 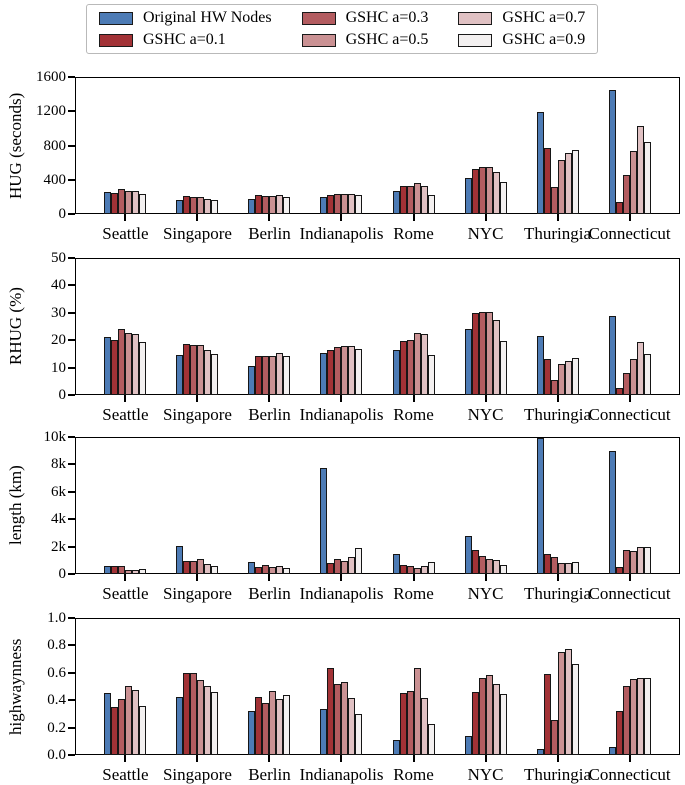 I want to click on legend-item: GSHC a=0.3, so click(x=365, y=18).